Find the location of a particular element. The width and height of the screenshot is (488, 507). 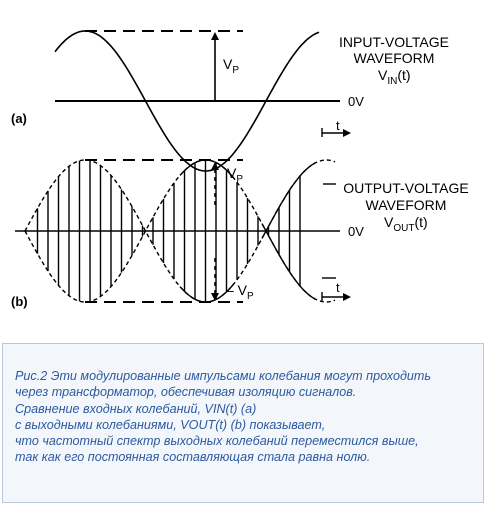

panel-a-time-label: t is located at coordinates (338, 125).